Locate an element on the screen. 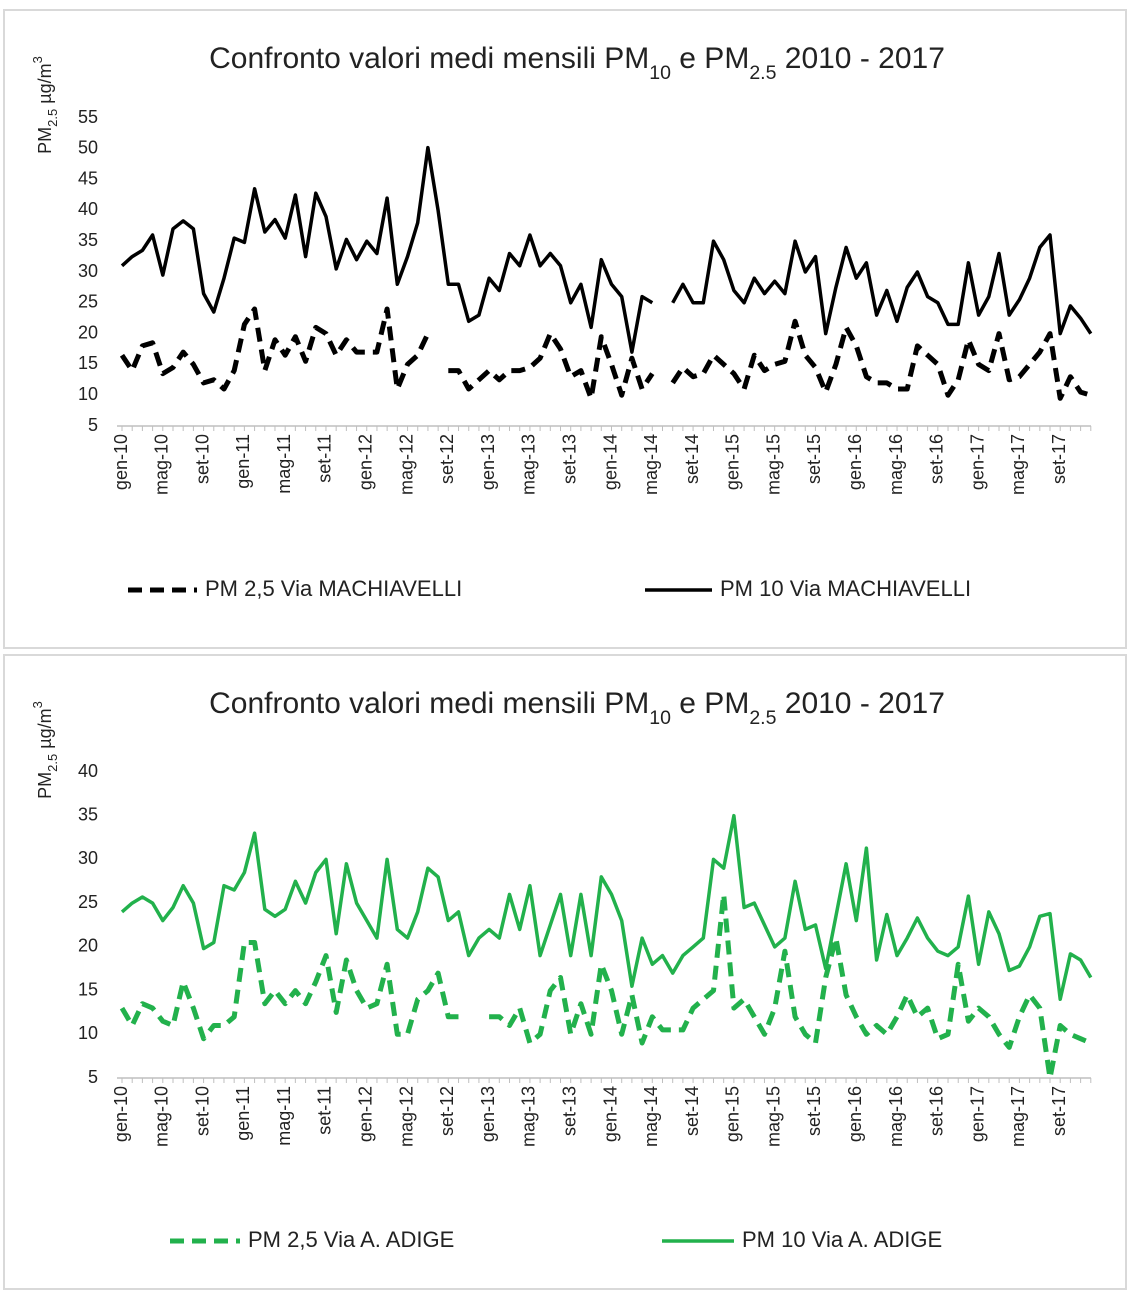 Image resolution: width=1131 pixels, height=1292 pixels. legend-label: PM 10 Via MACHIAVELLI is located at coordinates (845, 588).